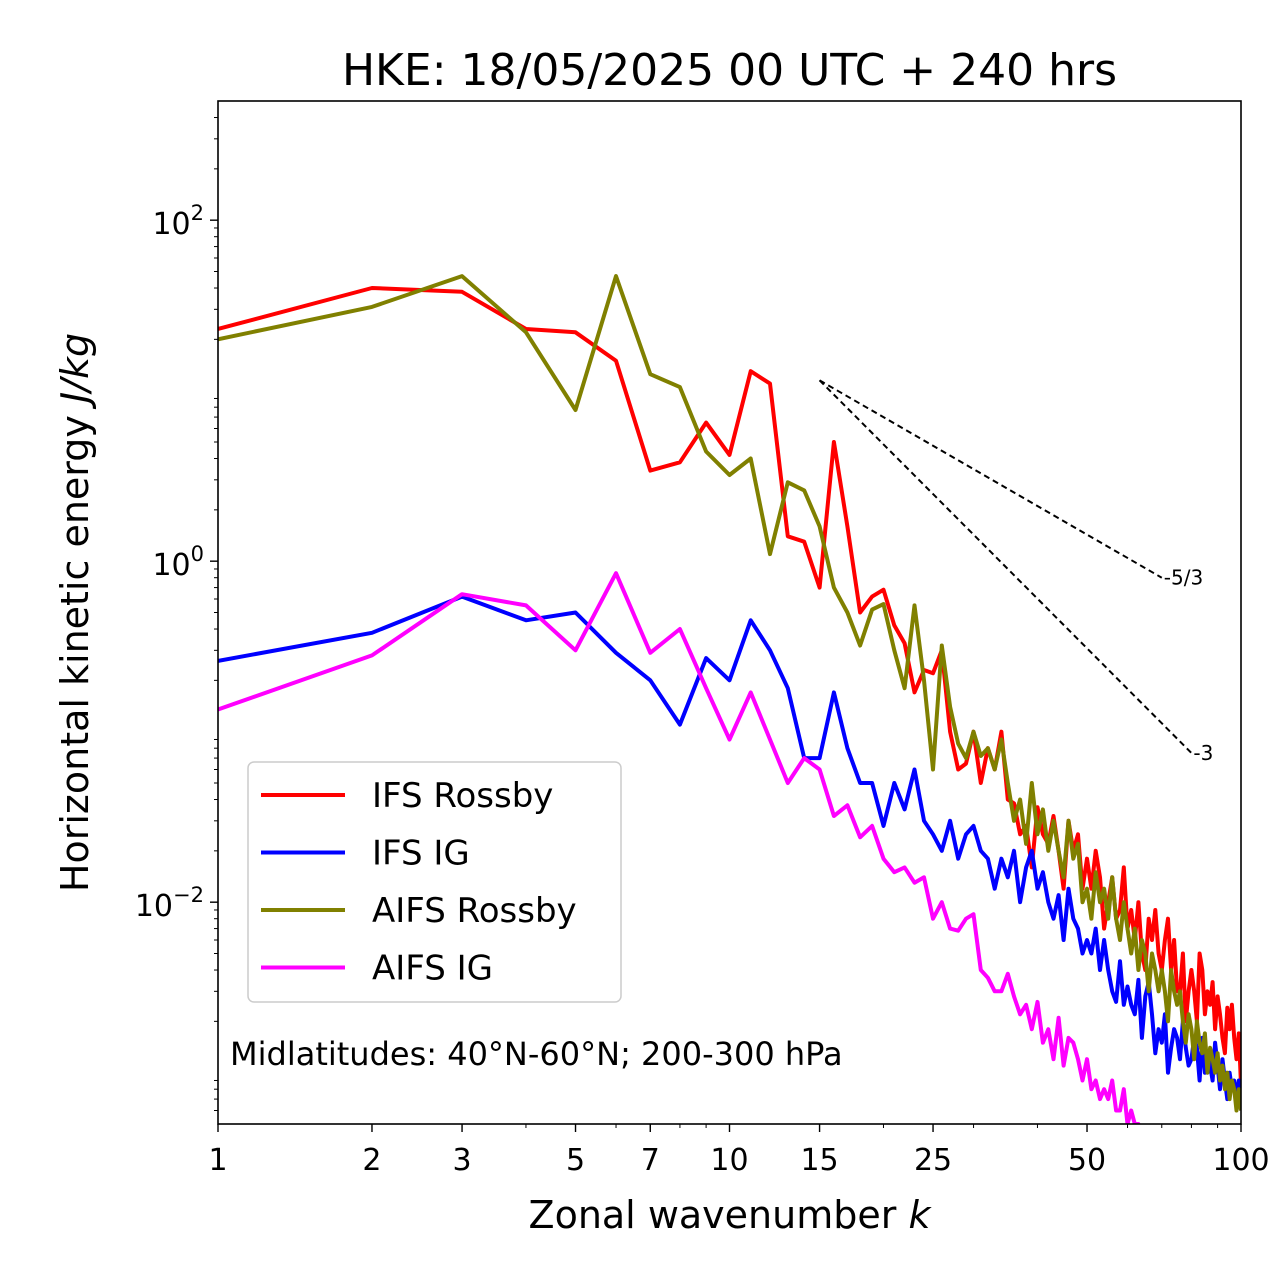 The image size is (1280, 1288). What do you see at coordinates (729, 70) in the screenshot?
I see `chart-title: HKE: 18/05/2025 00 UTC + 240 hrs` at bounding box center [729, 70].